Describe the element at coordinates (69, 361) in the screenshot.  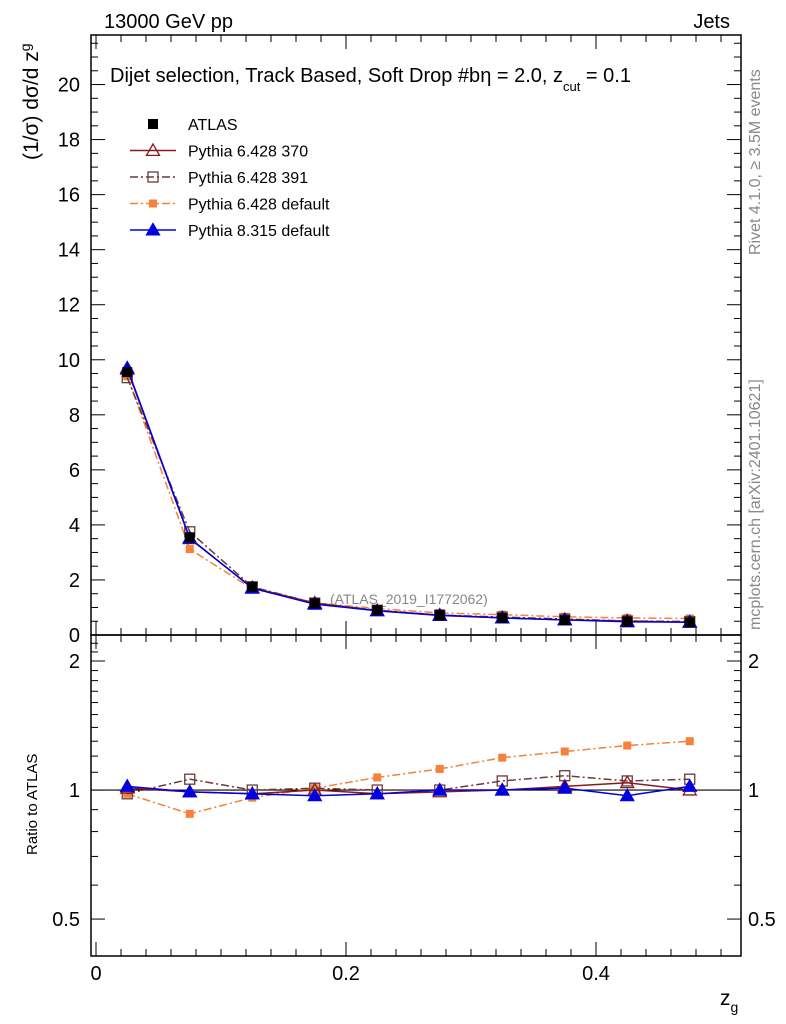
I see `y-tick-label: 10` at that location.